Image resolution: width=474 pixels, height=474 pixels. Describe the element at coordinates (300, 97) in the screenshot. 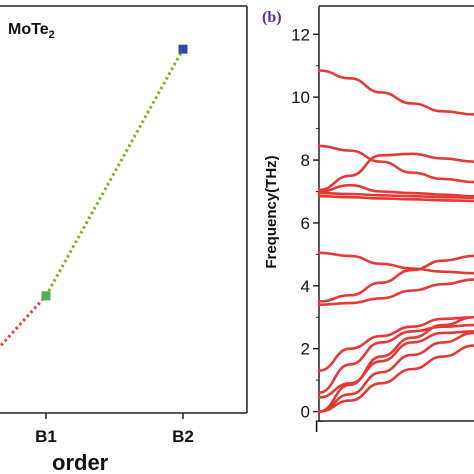

I see `chart-b-y-tick-label: 10` at that location.